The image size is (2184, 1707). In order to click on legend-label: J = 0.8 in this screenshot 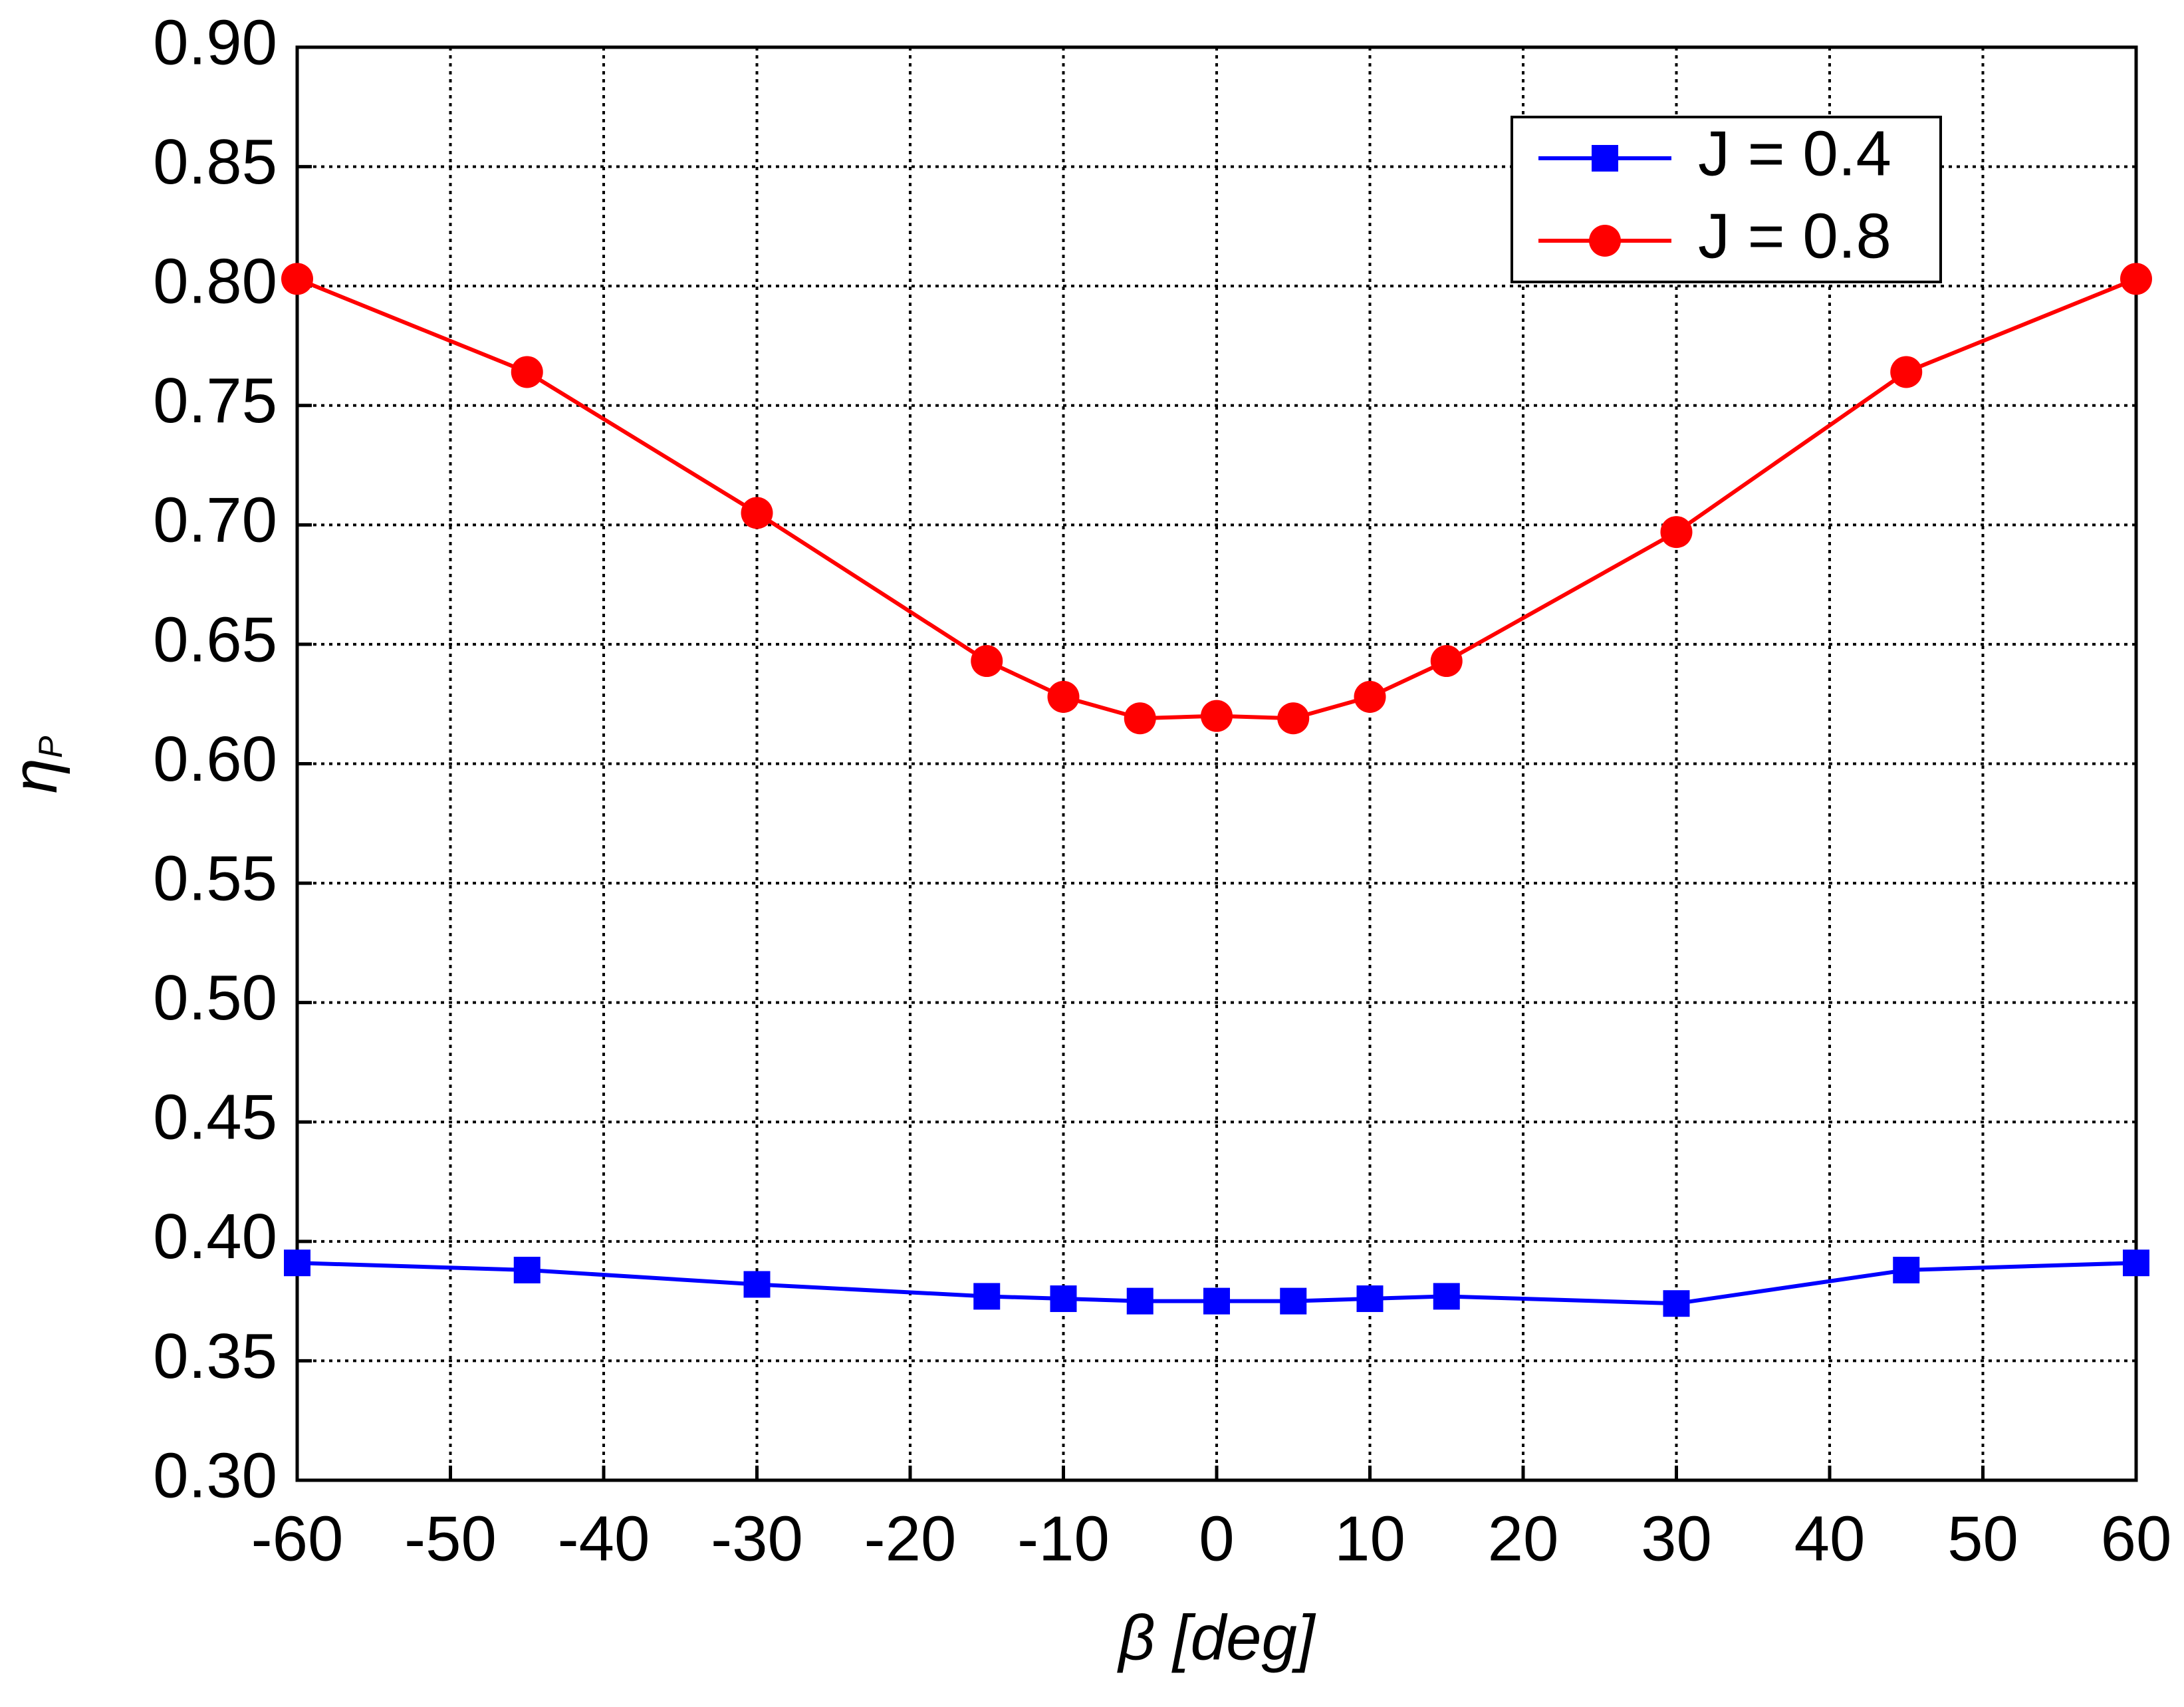, I will do `click(1795, 235)`.